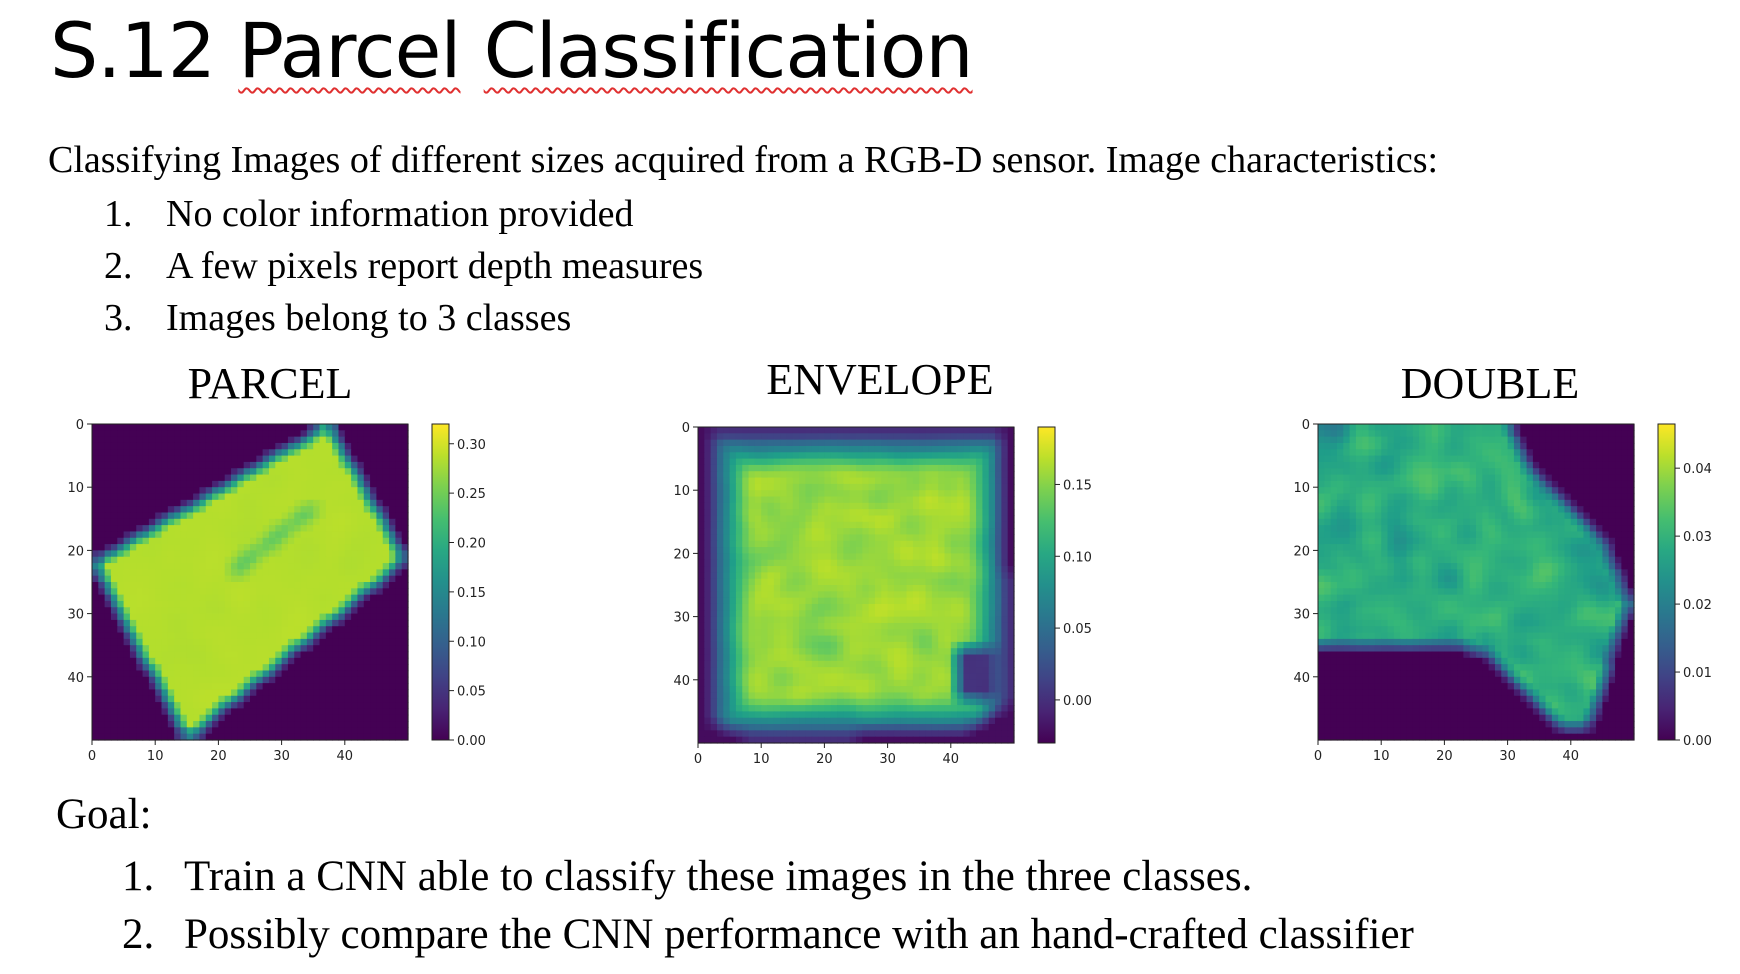 Image resolution: width=1740 pixels, height=974 pixels. I want to click on heatmap-envelope: 0 10 20 30 40 0 10 20 30 40 0.00 0.05 0.10 0.15, so click(906, 598).